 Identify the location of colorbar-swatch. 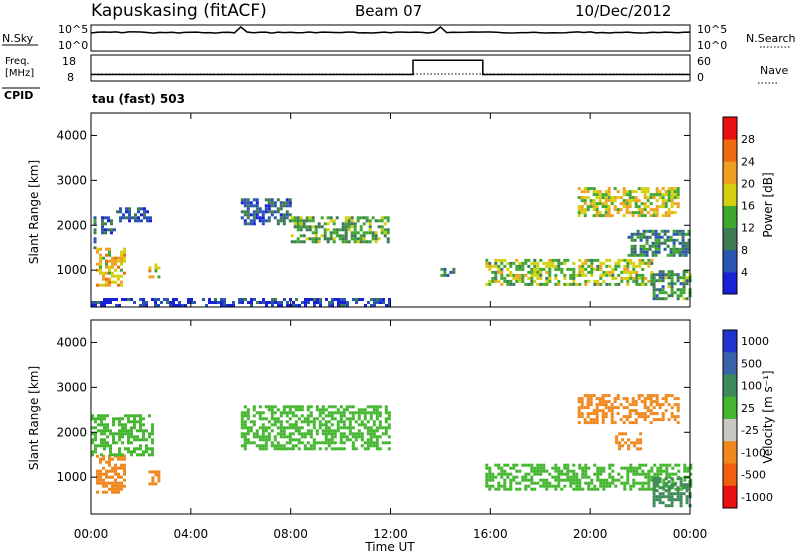
(730, 497).